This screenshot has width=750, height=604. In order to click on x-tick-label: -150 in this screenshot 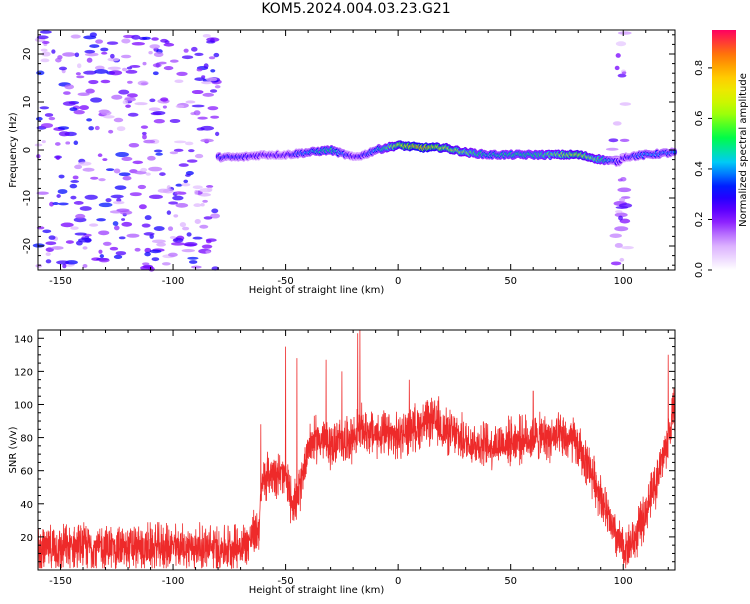, I will do `click(60, 281)`.